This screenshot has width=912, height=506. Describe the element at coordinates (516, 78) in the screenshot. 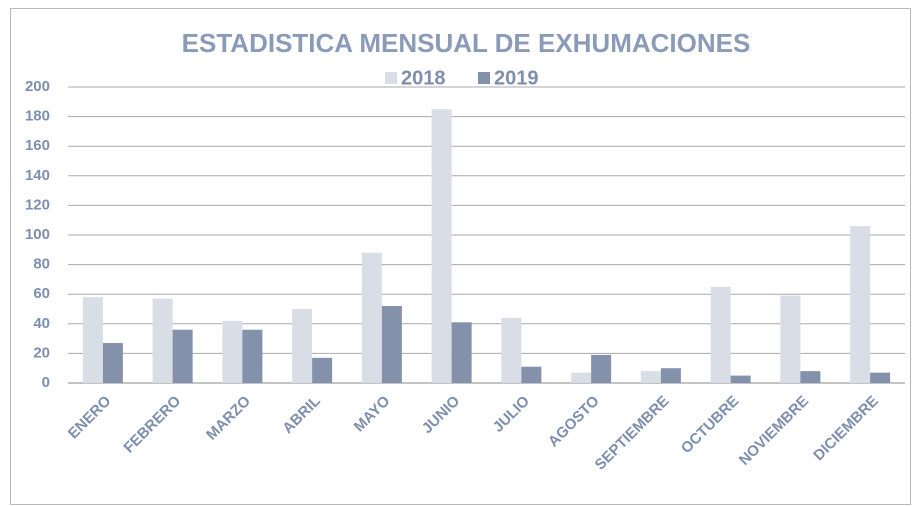

I see `legend-label: 2019` at that location.